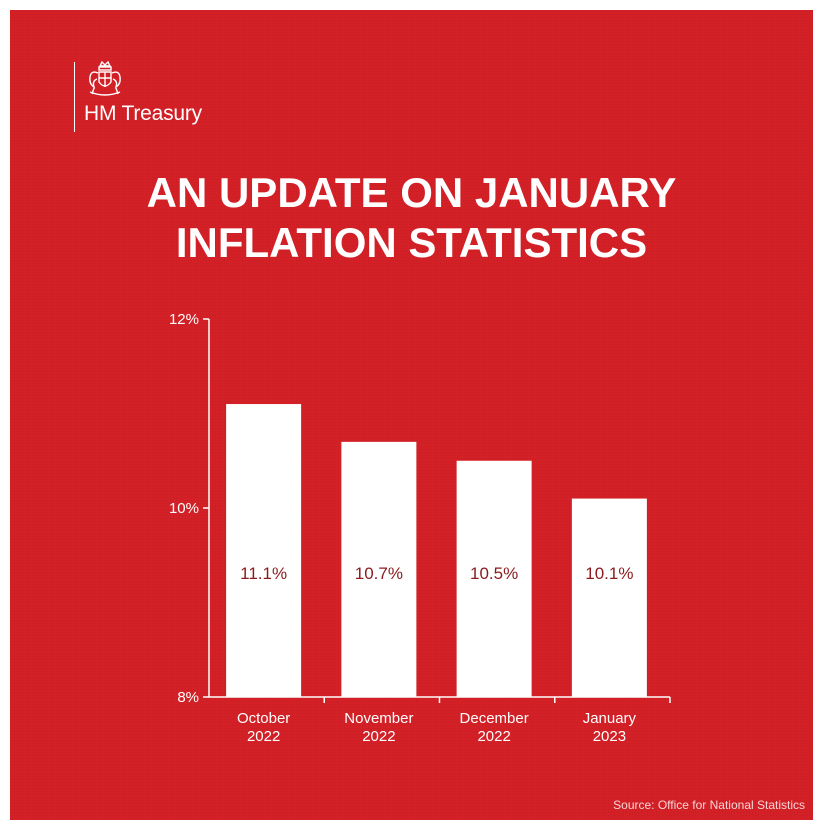 The image size is (817, 820). I want to click on bar-value-label: 11.1%, so click(263, 573).